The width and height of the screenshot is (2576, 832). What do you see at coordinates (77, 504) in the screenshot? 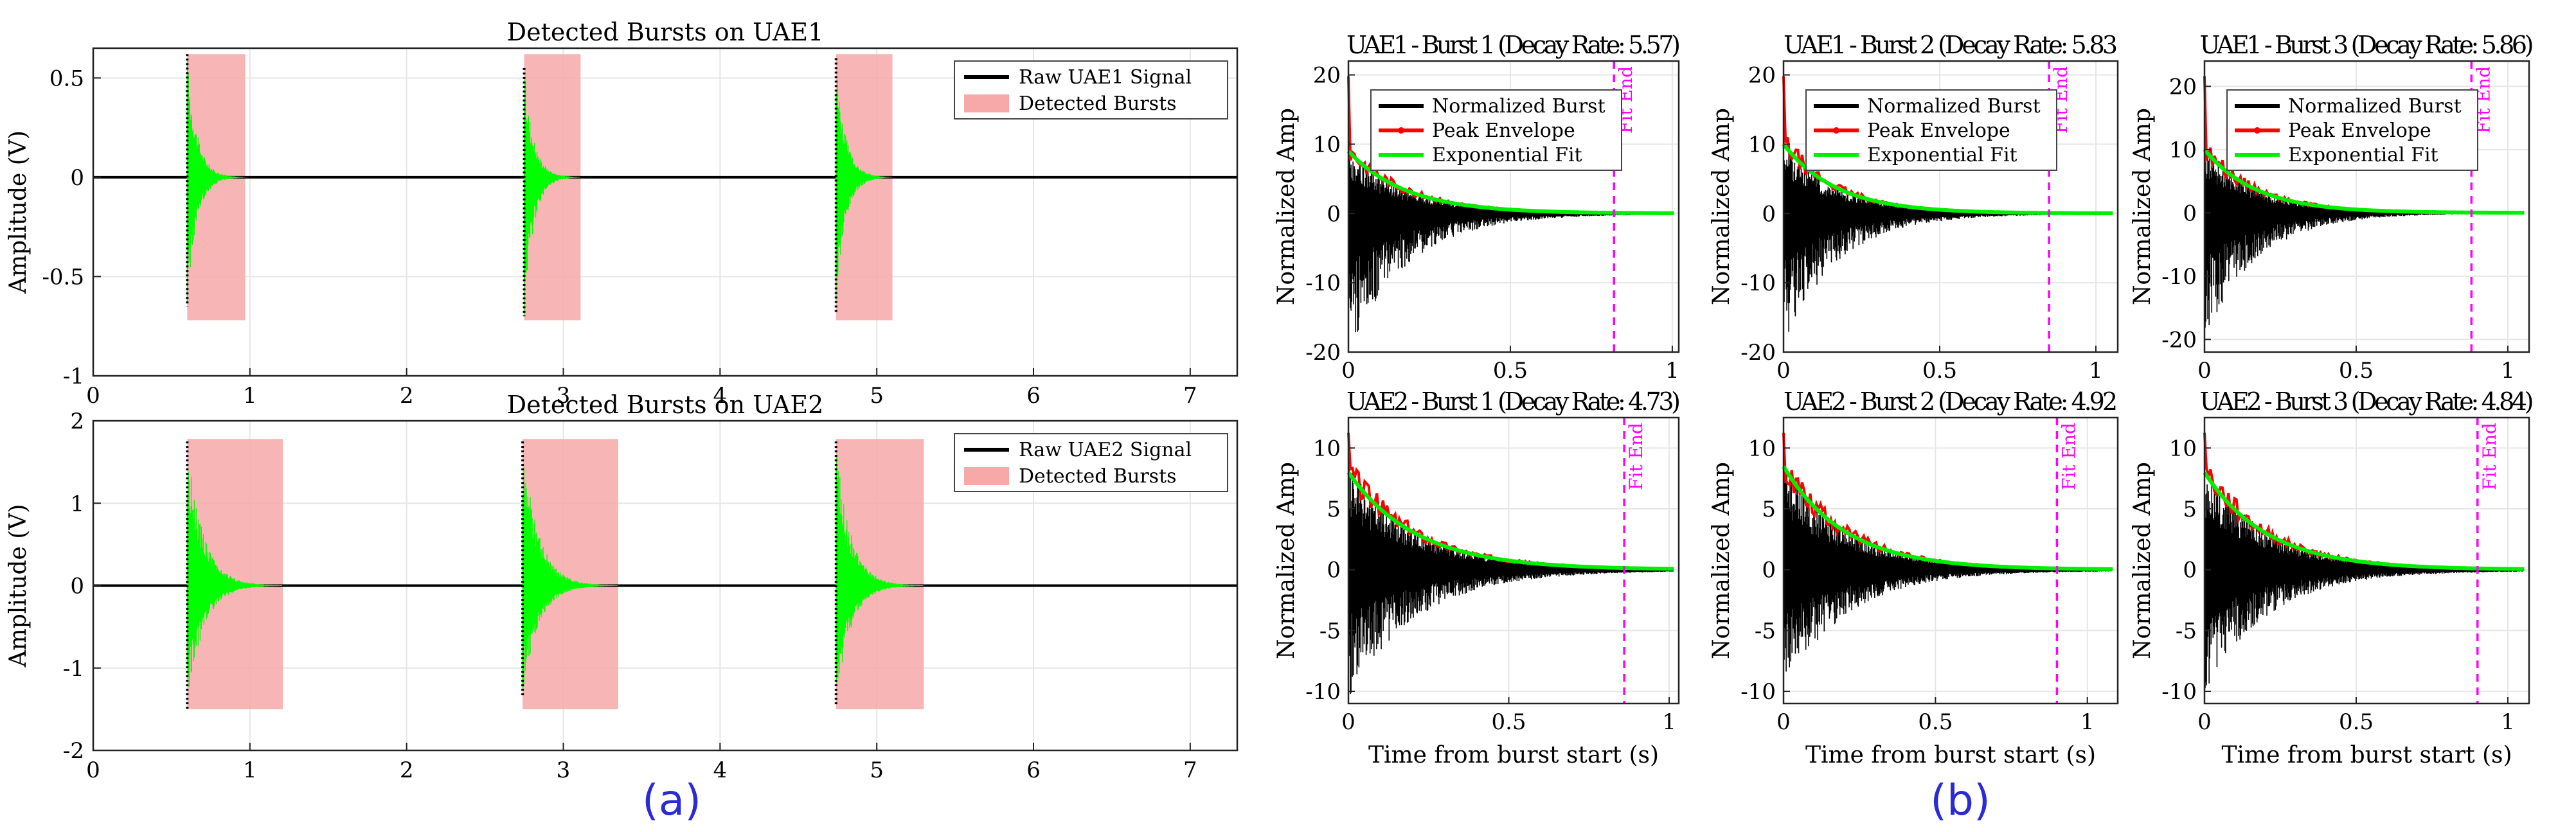
I see `y-tick-label: 1` at bounding box center [77, 504].